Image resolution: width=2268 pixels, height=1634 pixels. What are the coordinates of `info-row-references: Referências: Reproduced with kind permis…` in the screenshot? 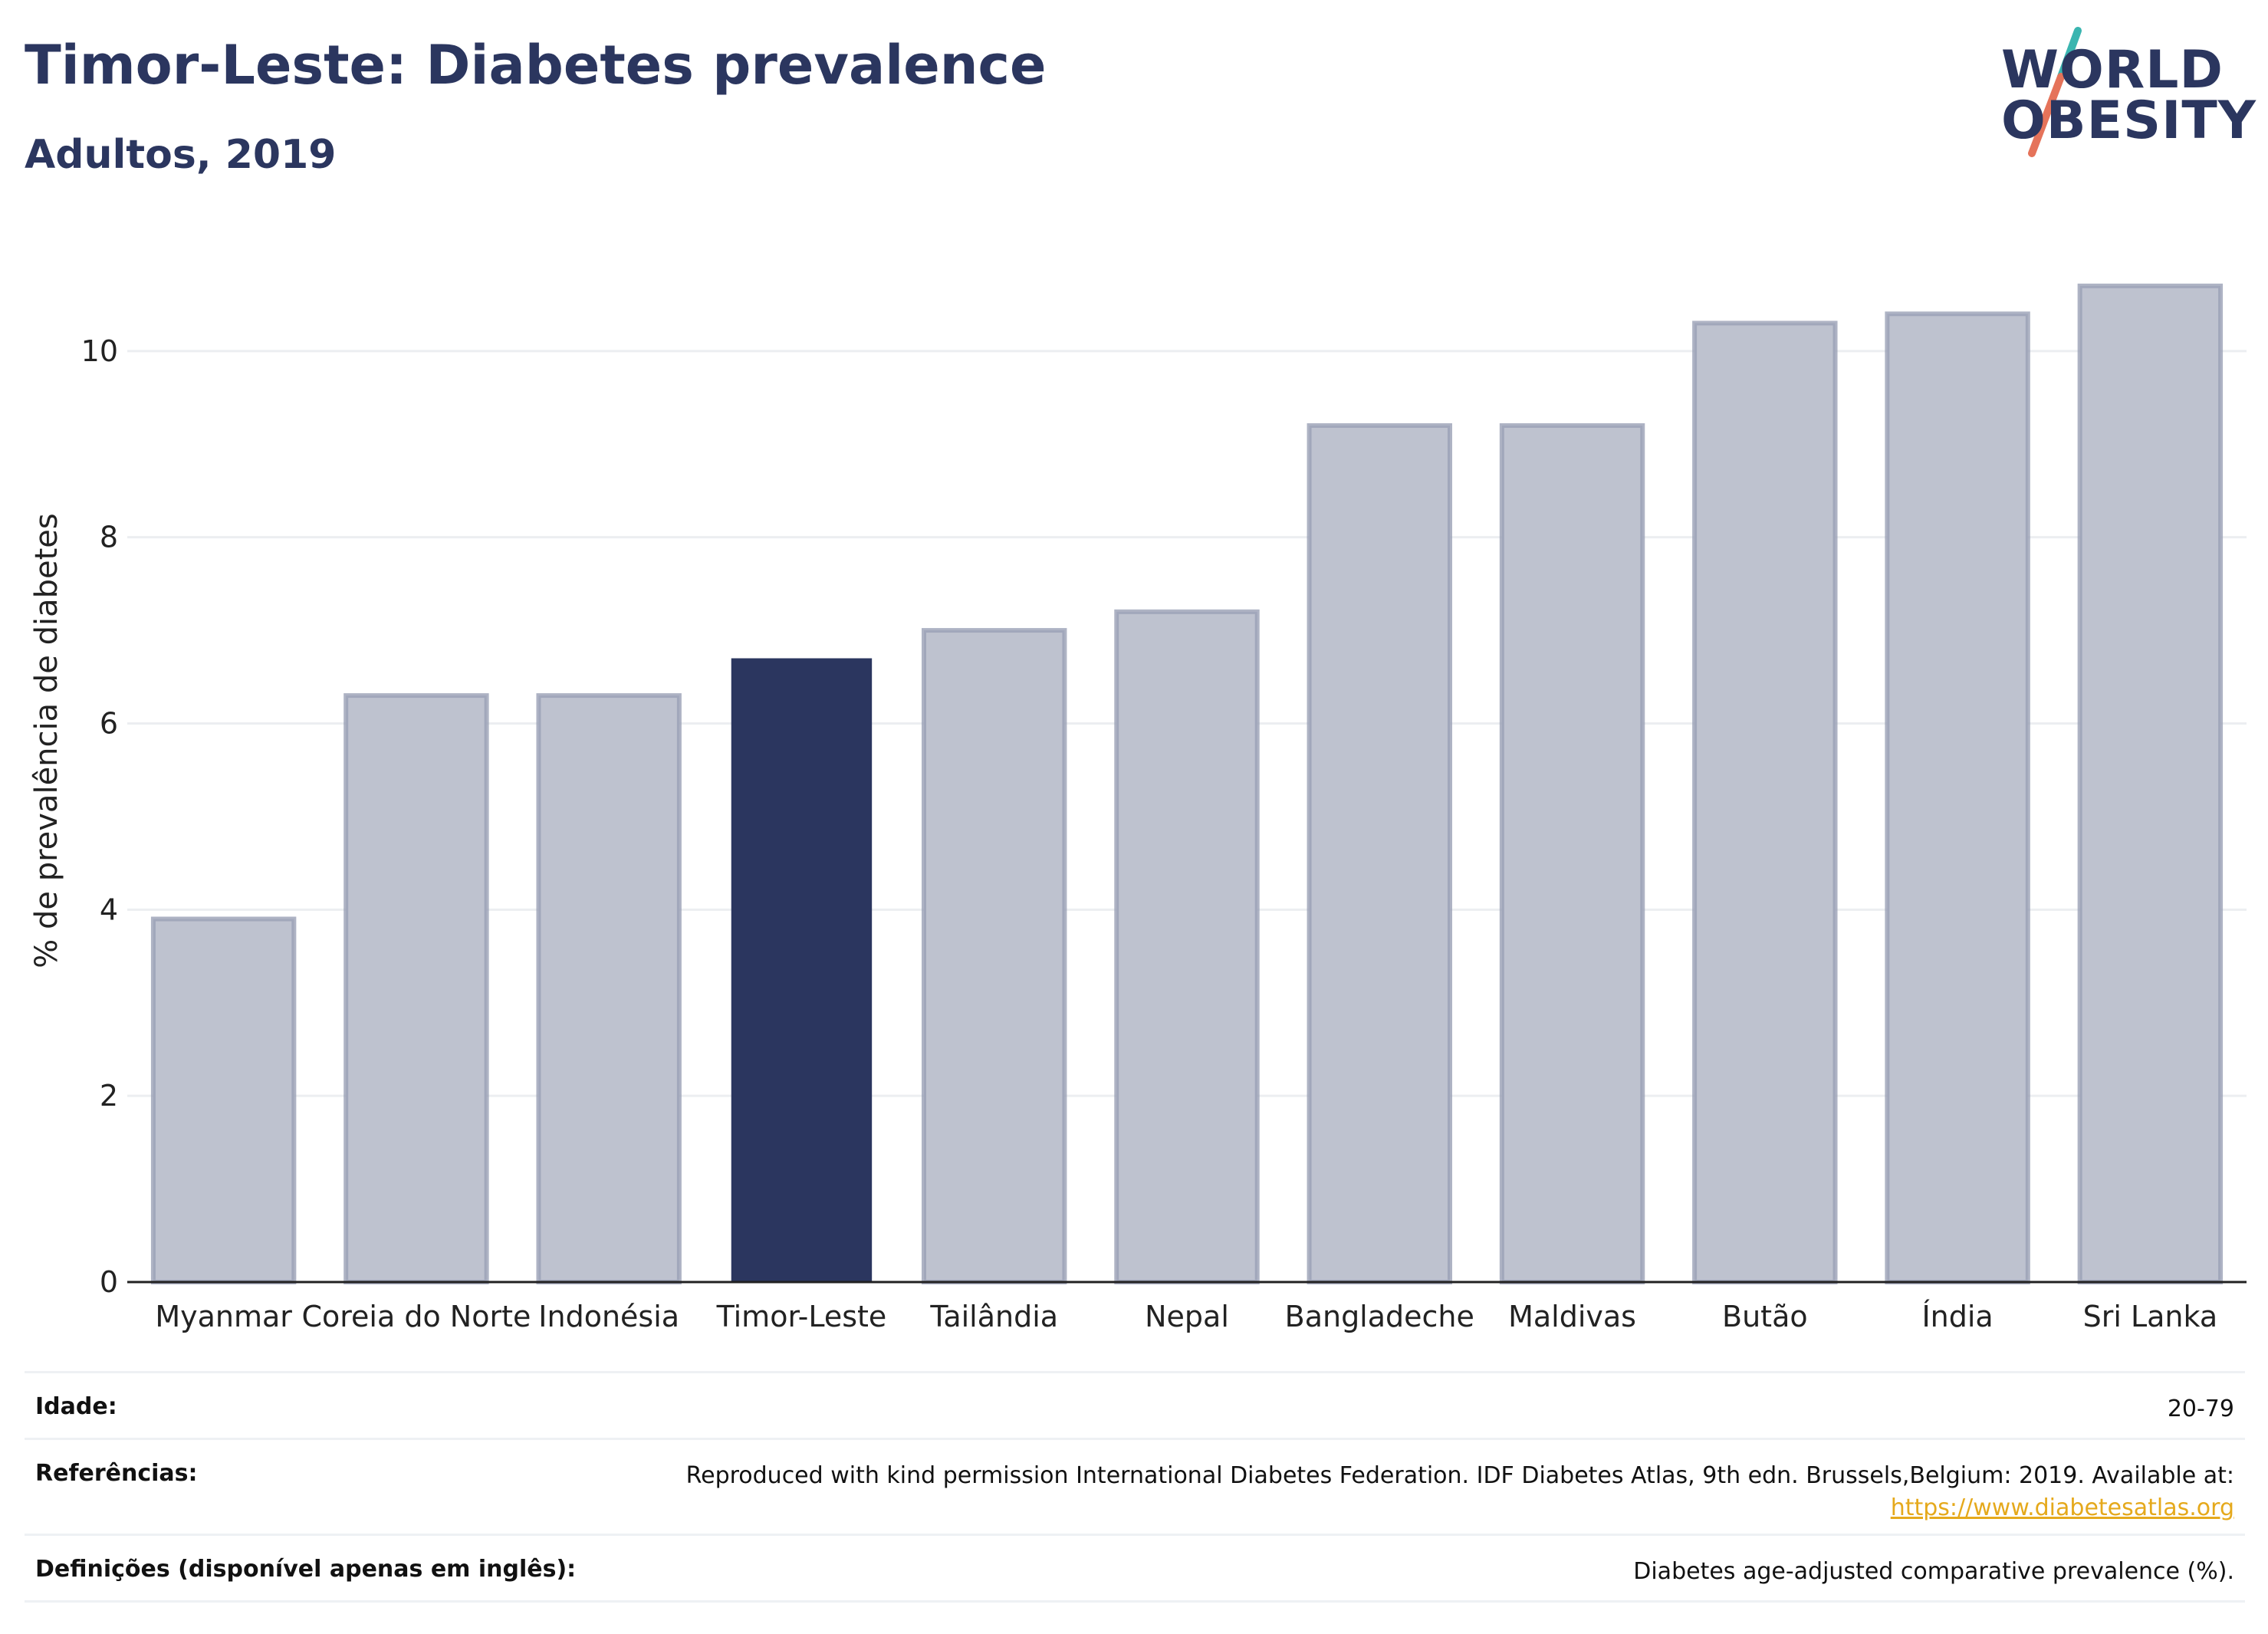 It's located at (1135, 1486).